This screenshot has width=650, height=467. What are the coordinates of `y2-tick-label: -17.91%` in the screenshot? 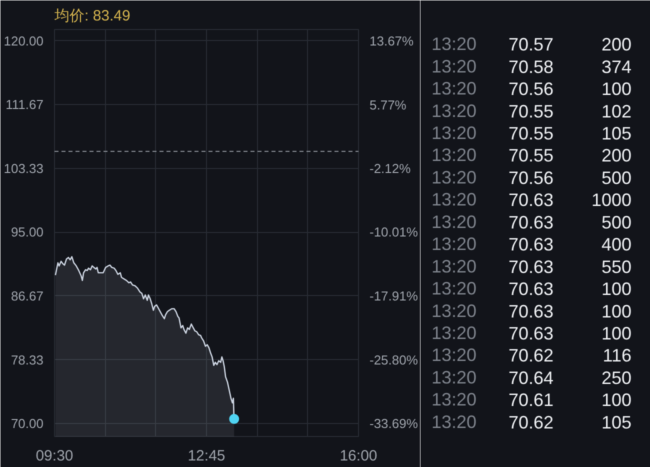 It's located at (394, 296).